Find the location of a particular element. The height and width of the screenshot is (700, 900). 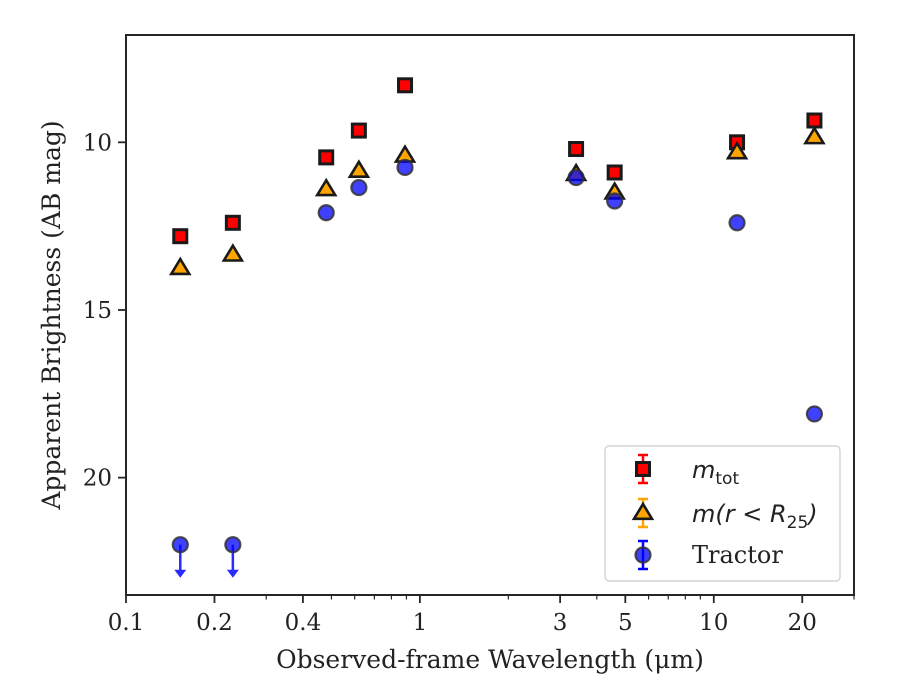

y-tick-label: 10 is located at coordinates (97, 143).